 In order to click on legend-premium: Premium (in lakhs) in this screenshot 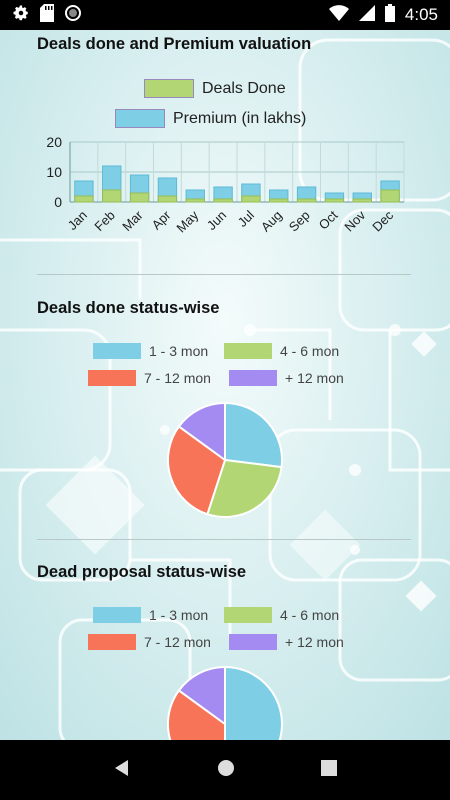, I will do `click(210, 118)`.